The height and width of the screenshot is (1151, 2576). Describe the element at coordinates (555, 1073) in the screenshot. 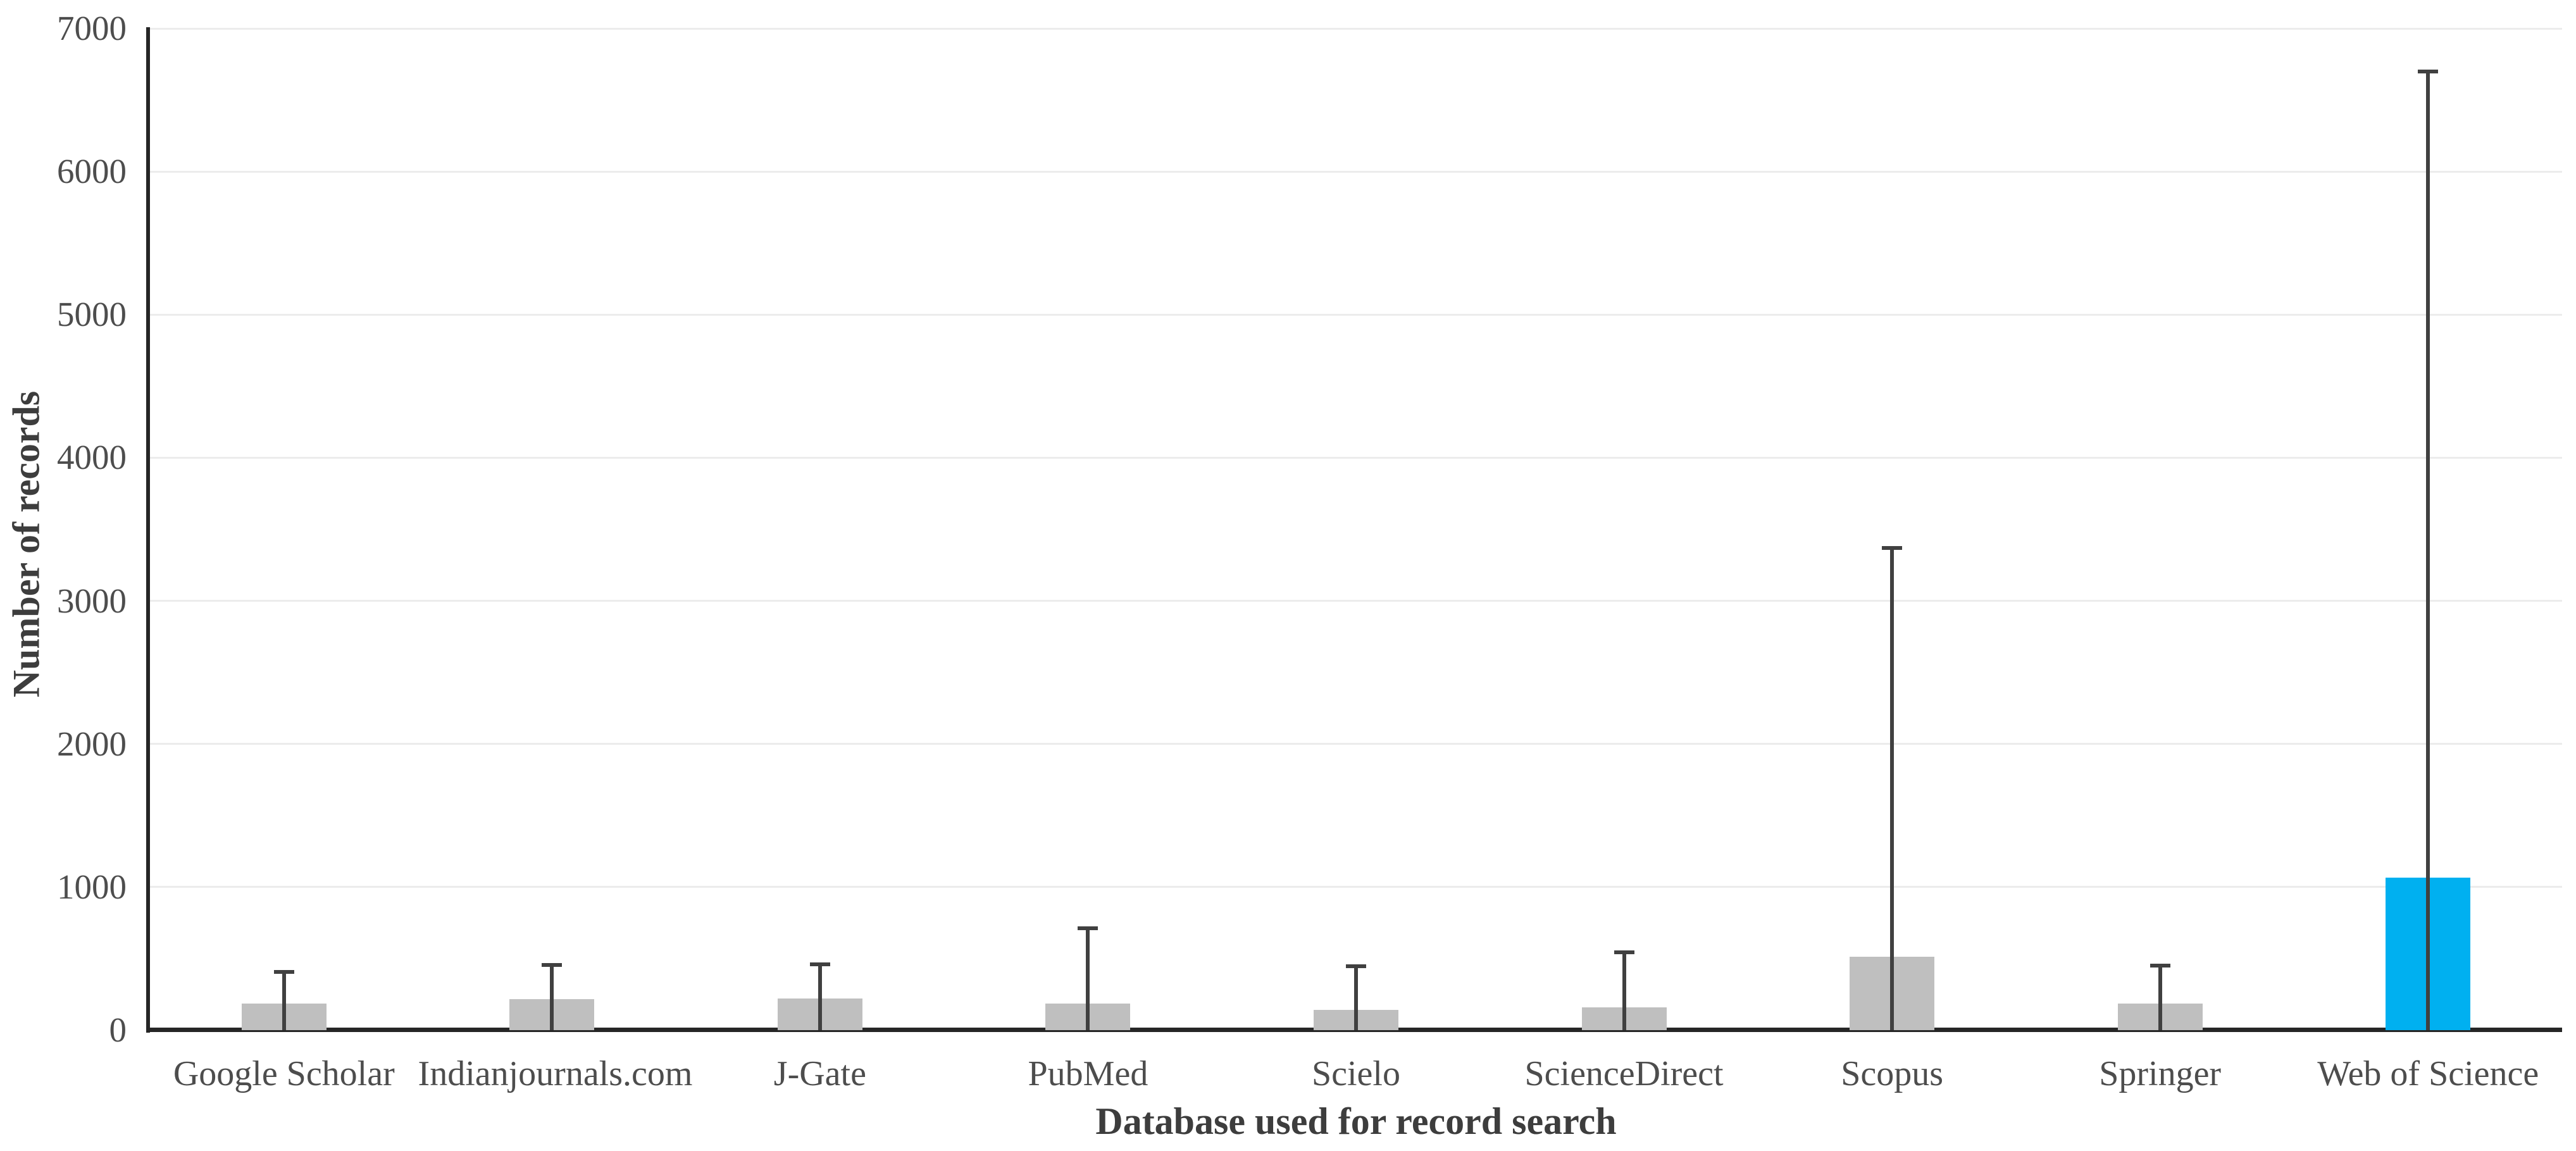

I see `category-label: Indianjournals.com` at that location.